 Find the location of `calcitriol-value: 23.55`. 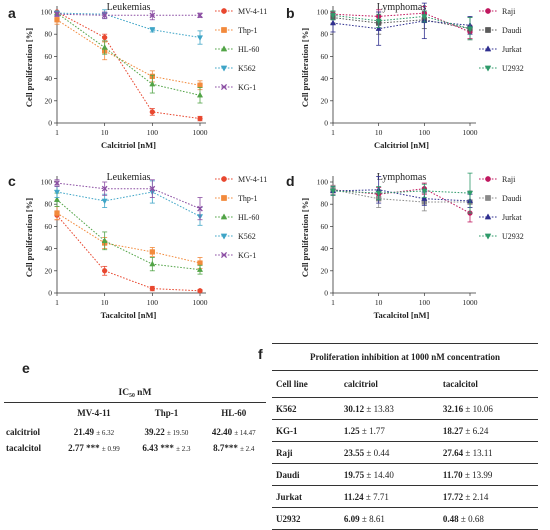

calcitriol-value: 23.55 is located at coordinates (354, 452).